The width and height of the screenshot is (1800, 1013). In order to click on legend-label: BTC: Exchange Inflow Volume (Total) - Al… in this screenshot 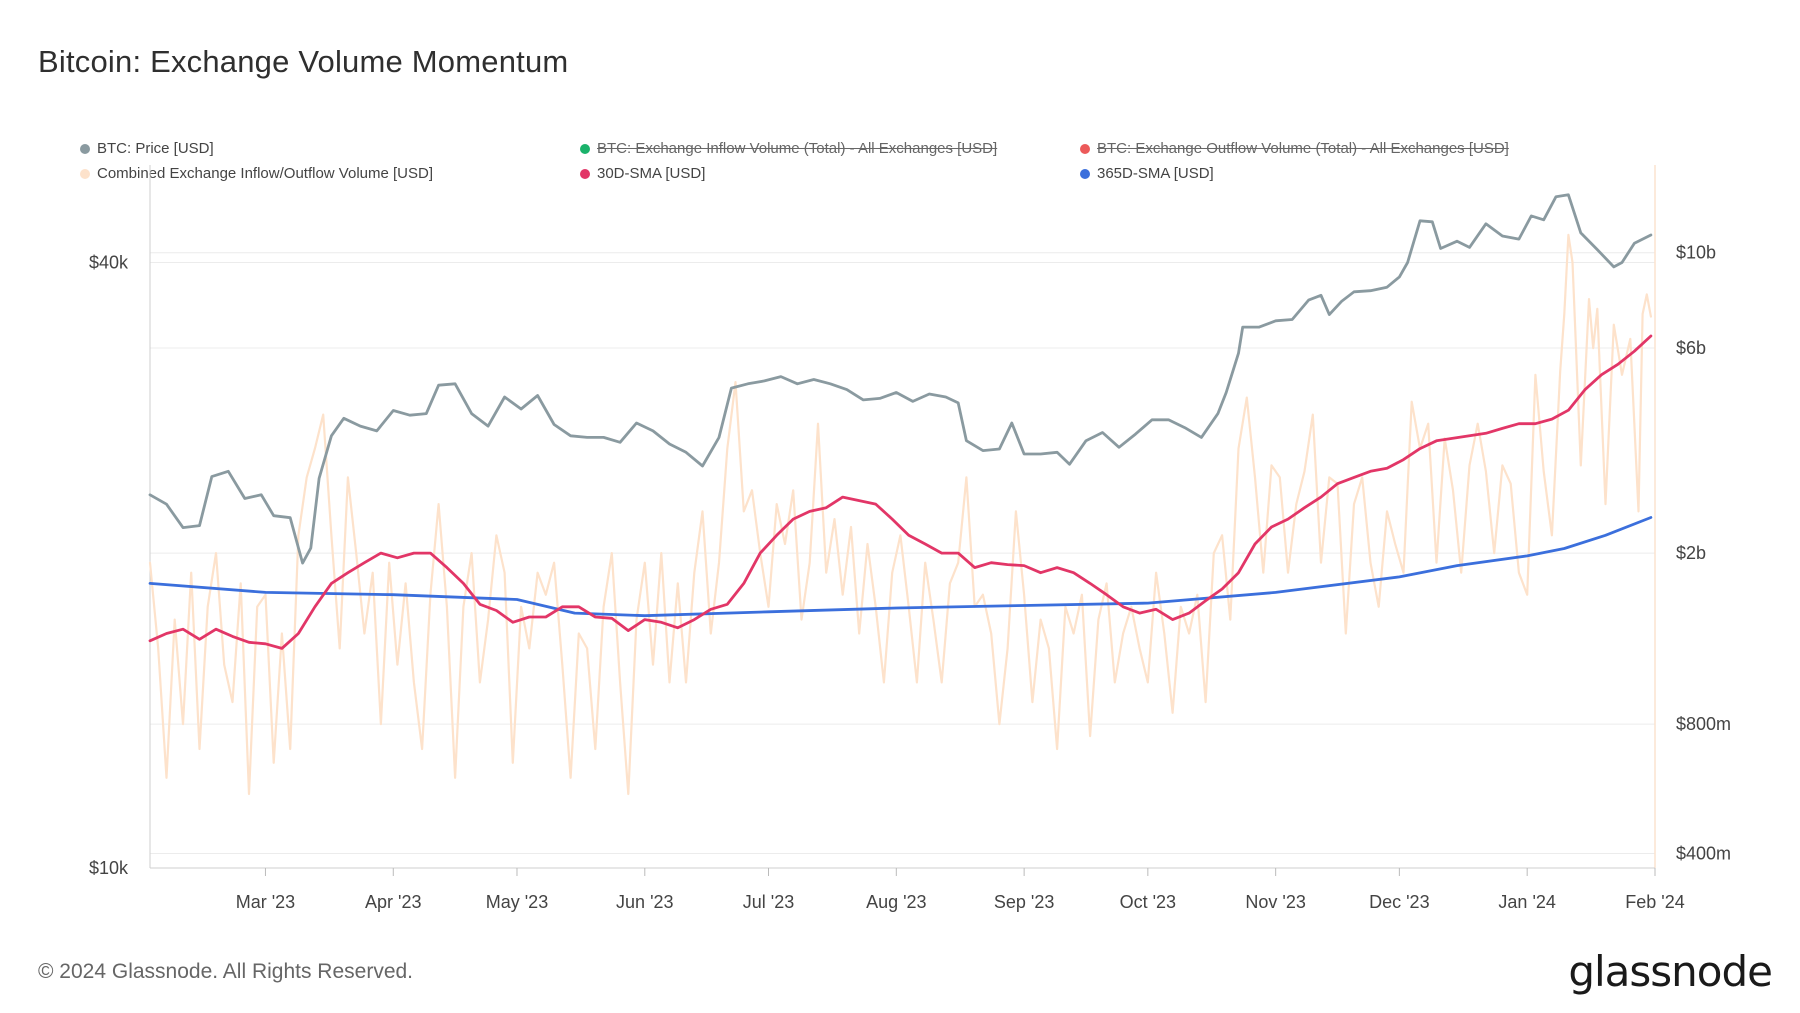, I will do `click(797, 148)`.